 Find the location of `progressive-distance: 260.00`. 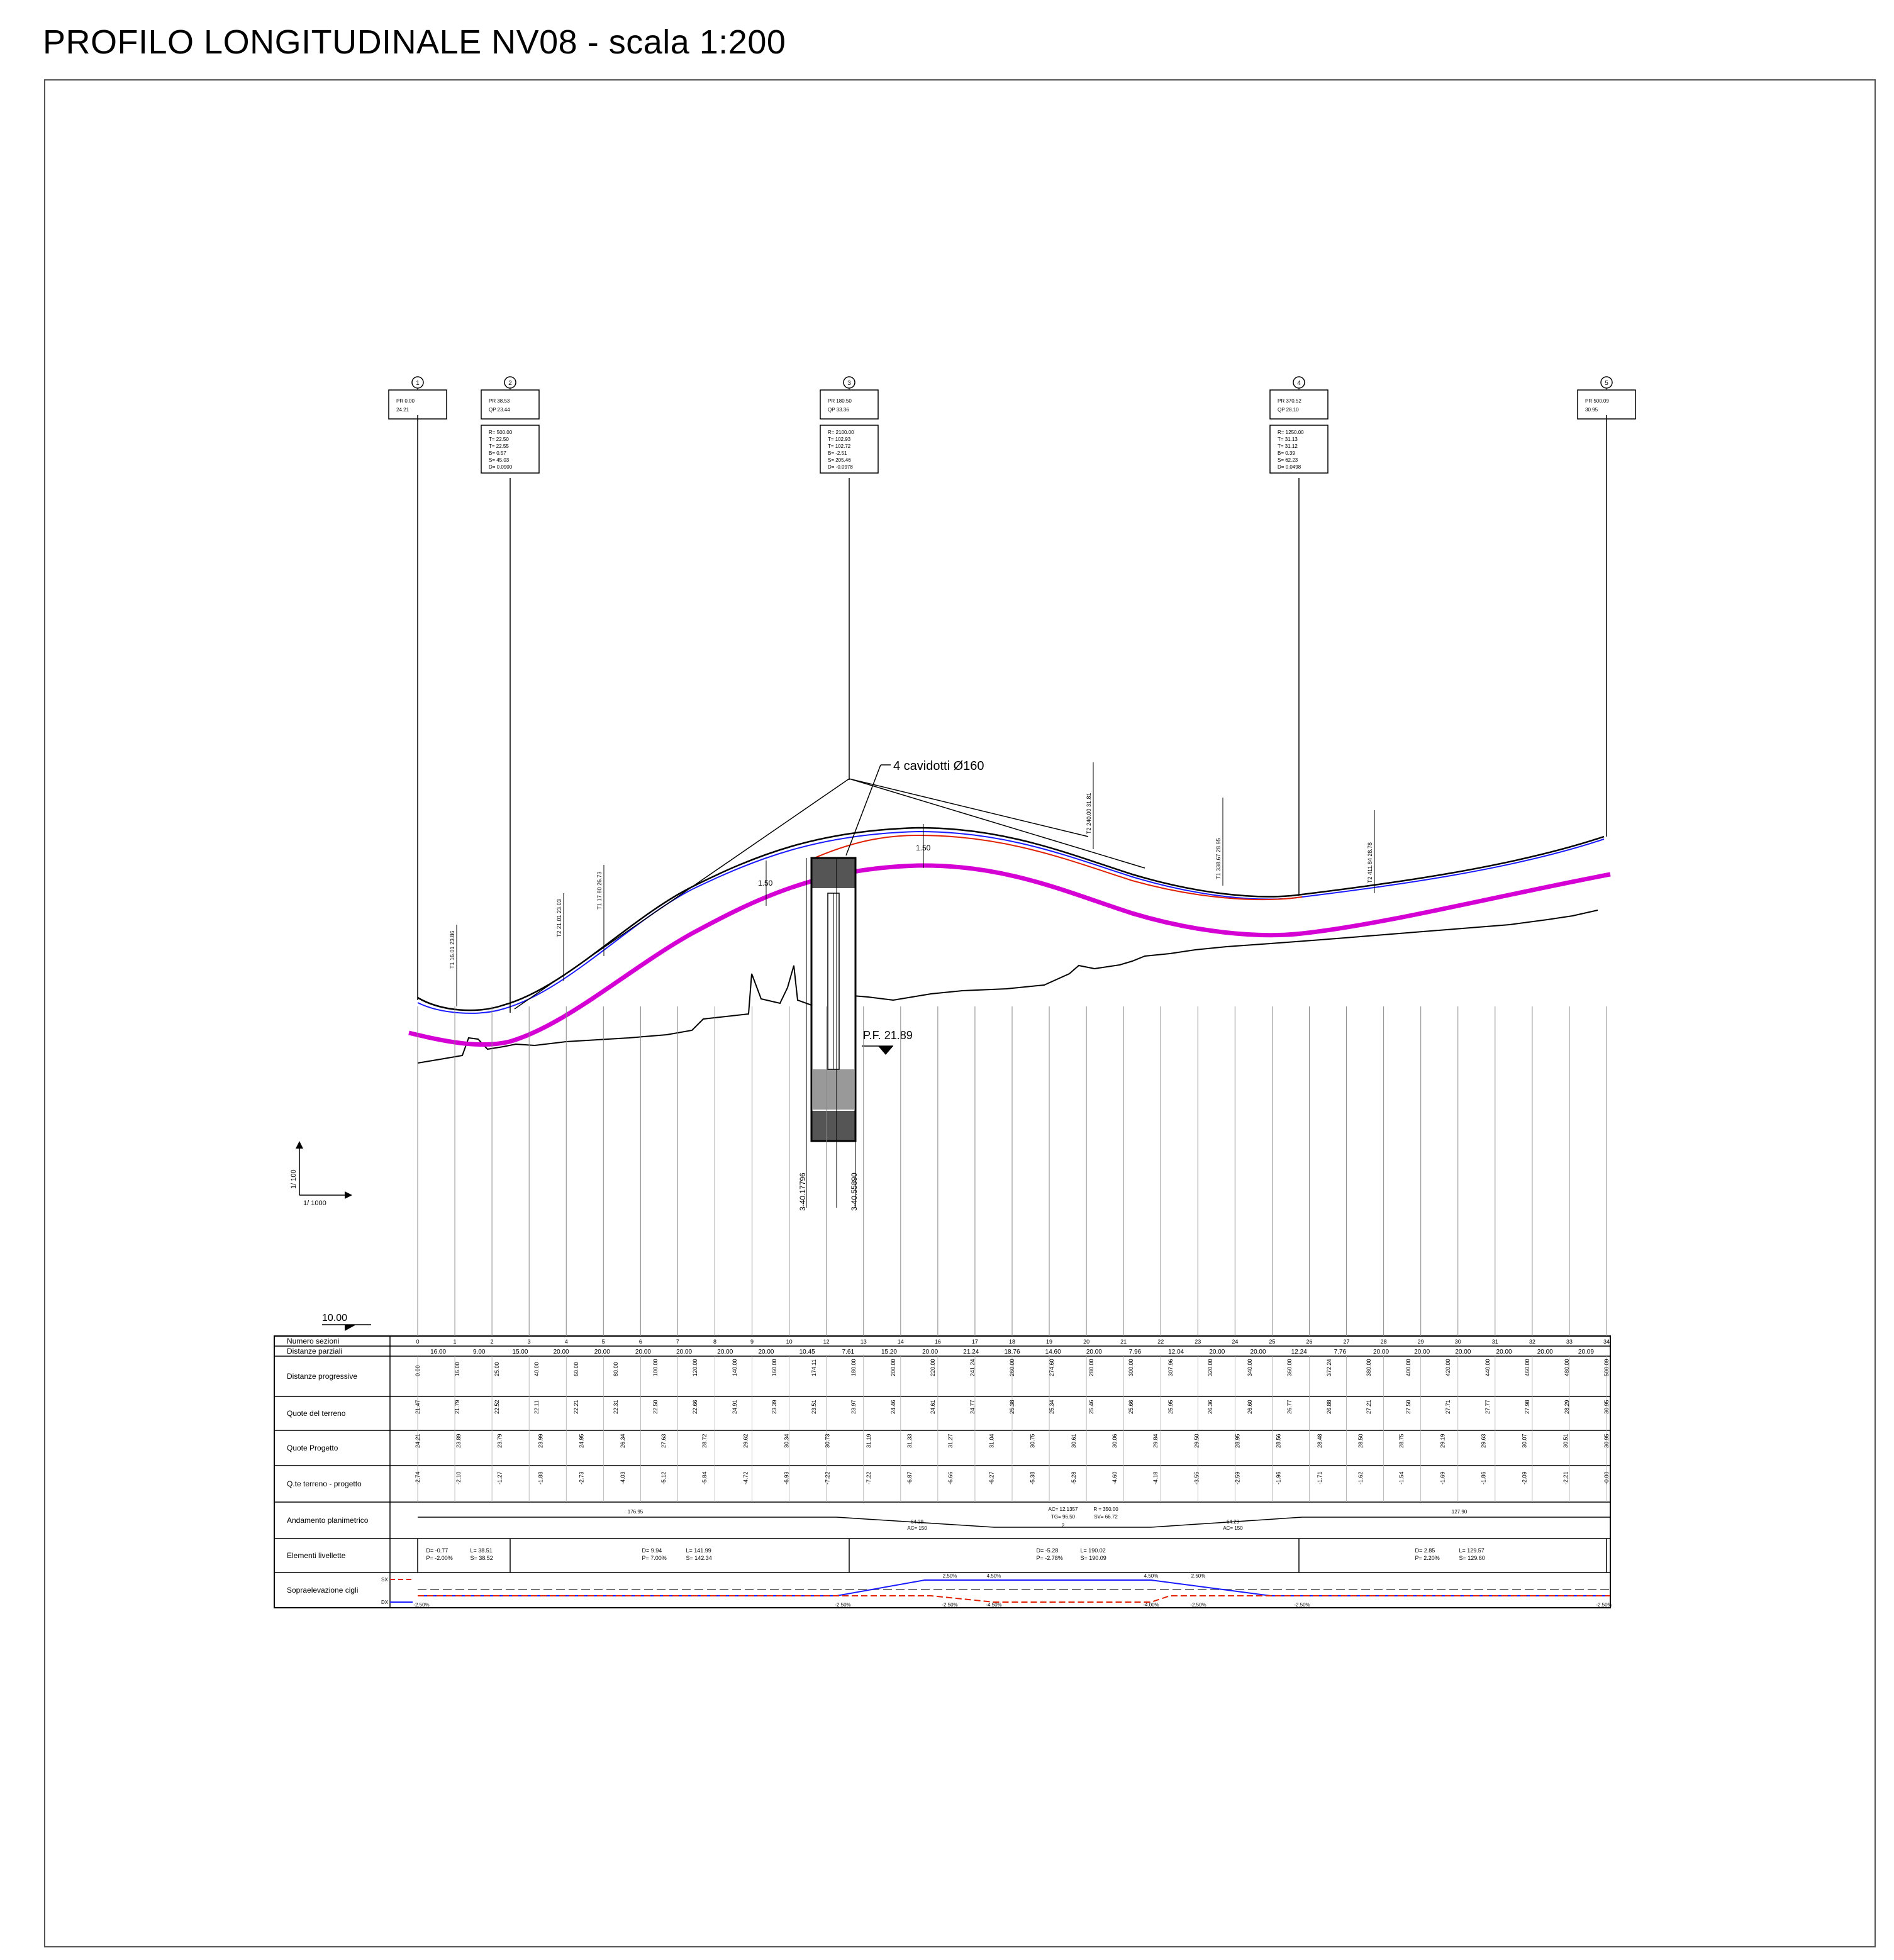

progressive-distance: 260.00 is located at coordinates (1012, 1367).